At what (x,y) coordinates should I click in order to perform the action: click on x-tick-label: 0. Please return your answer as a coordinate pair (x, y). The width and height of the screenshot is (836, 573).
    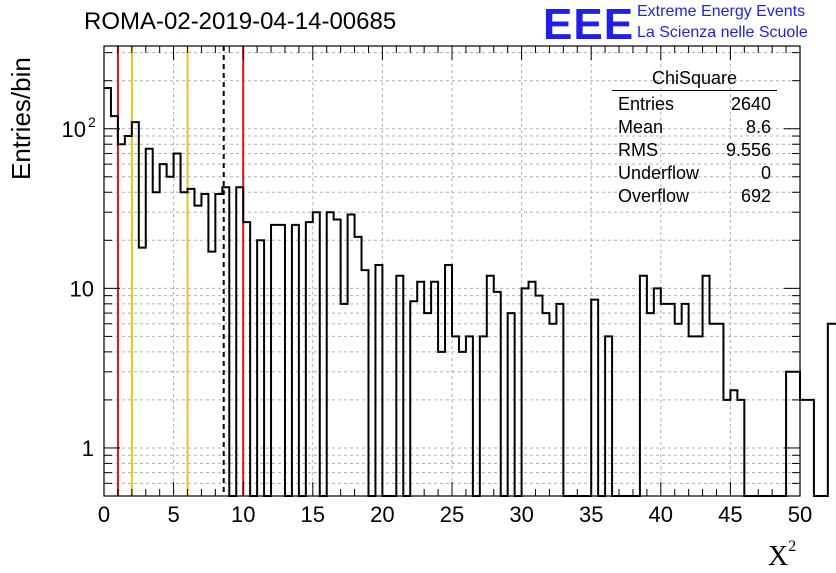
    Looking at the image, I should click on (104, 514).